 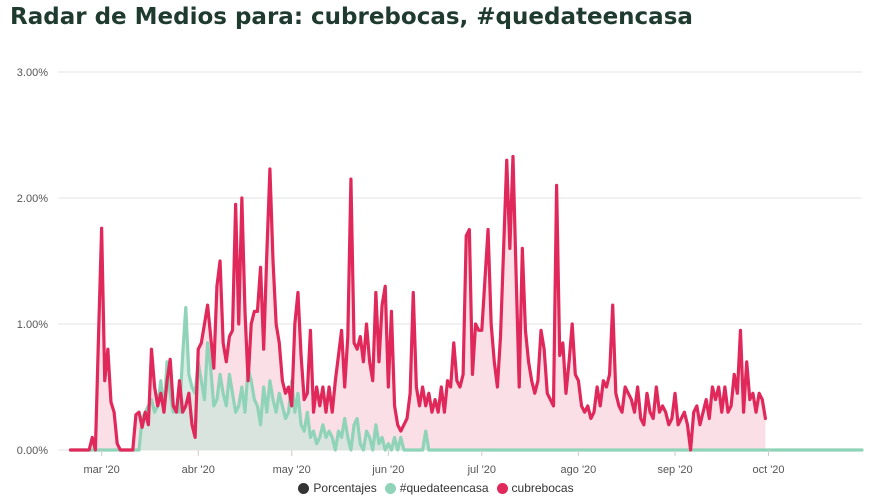 I want to click on legend-item: Porcentajes, so click(x=337, y=488).